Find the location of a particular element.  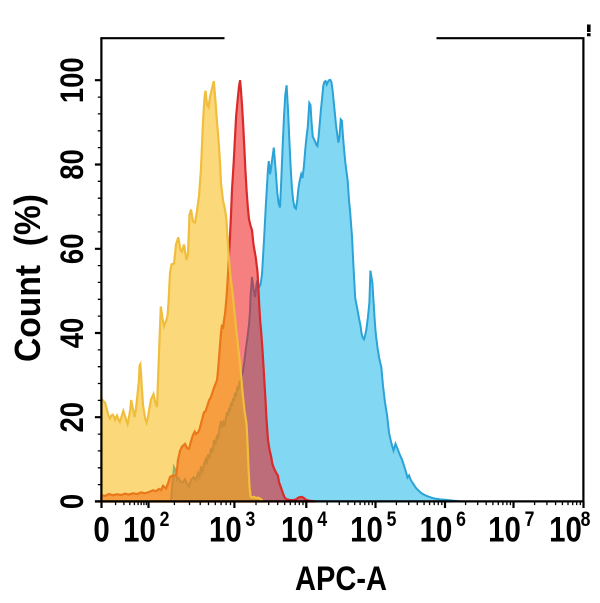

svg-text: 100 is located at coordinates (73, 80).